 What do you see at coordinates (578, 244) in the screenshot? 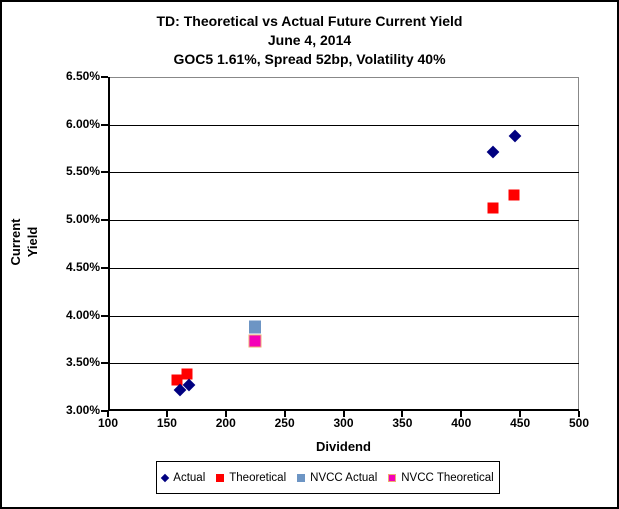
I see `plot-border-right` at bounding box center [578, 244].